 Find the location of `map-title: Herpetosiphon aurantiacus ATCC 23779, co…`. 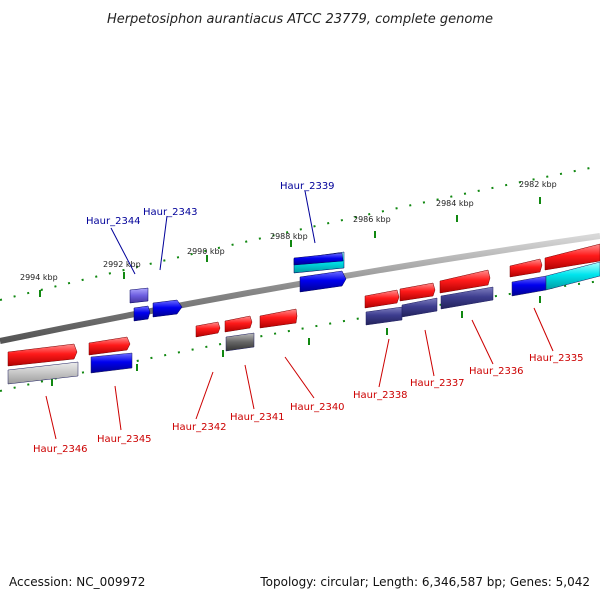

map-title: Herpetosiphon aurantiacus ATCC 23779, co… is located at coordinates (300, 19).